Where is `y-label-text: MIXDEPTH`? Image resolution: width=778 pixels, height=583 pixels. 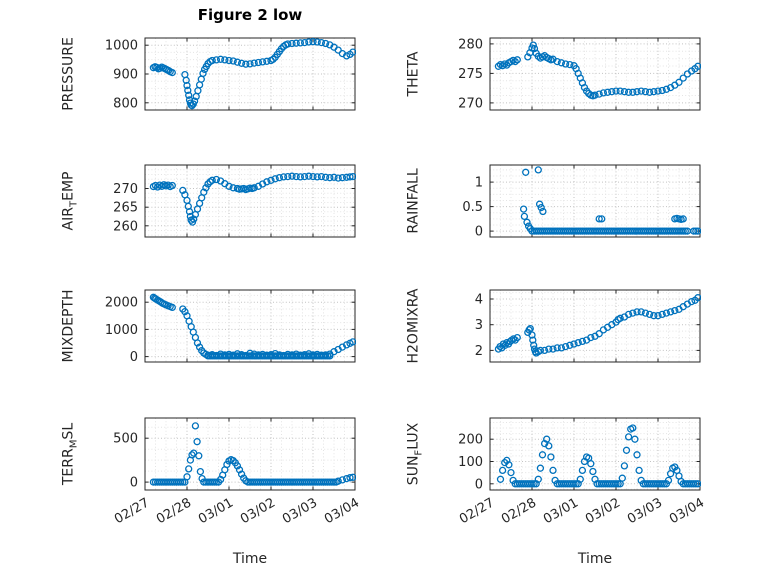 y-label-text: MIXDEPTH is located at coordinates (68, 326).